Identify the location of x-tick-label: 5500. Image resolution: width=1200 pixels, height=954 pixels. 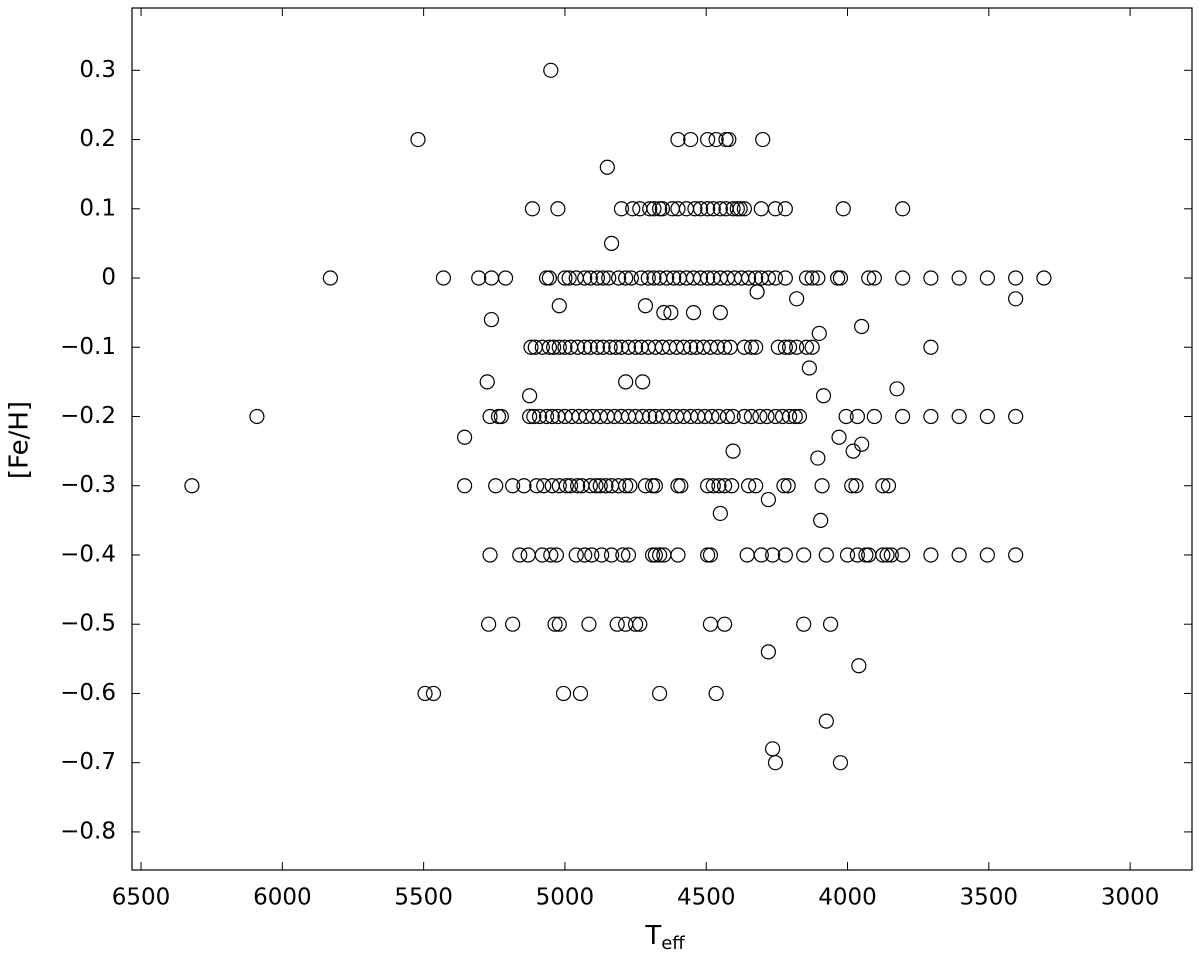
(423, 898).